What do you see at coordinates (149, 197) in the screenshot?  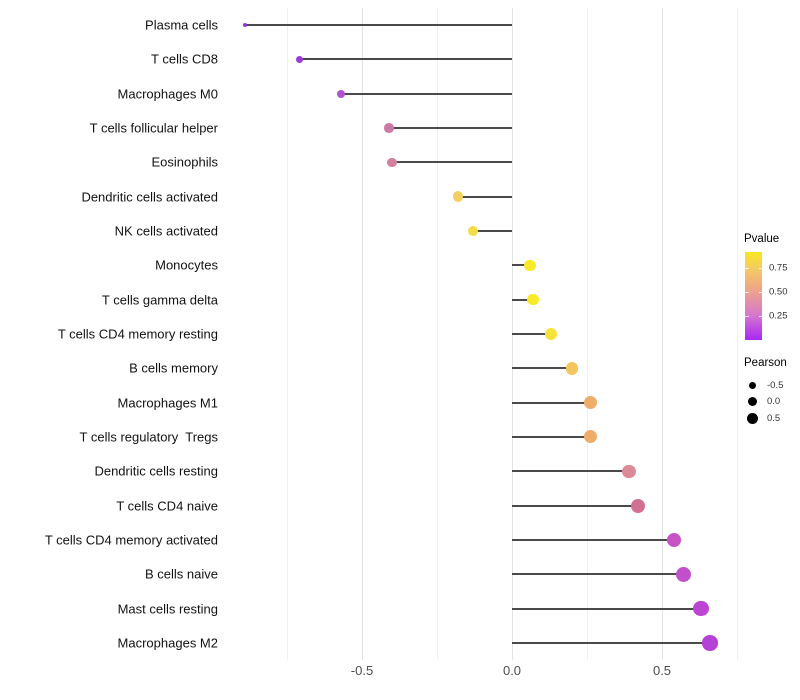 I see `category-label: Dendritic cells activated` at bounding box center [149, 197].